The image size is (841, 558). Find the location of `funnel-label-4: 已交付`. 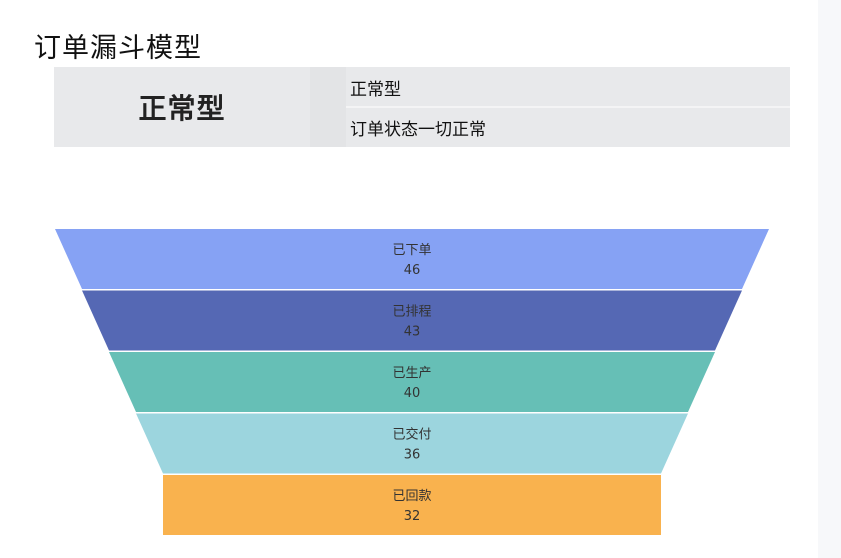

funnel-label-4: 已交付 is located at coordinates (411, 435).